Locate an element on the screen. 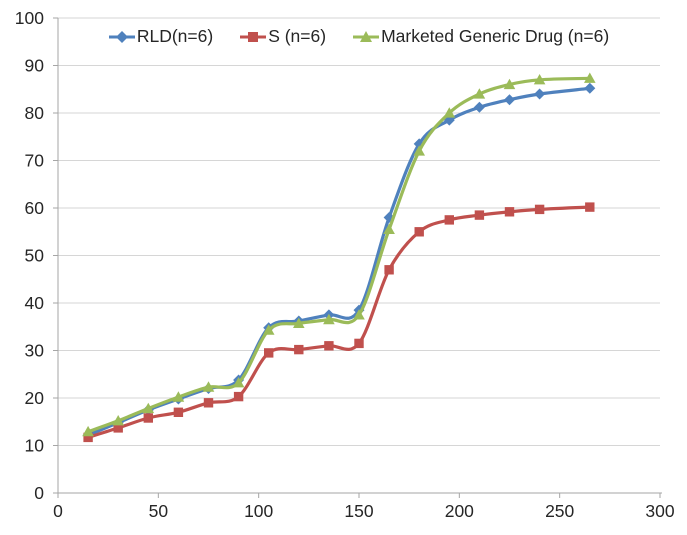 This screenshot has width=687, height=535. y-tick-label: 60 is located at coordinates (35, 208).